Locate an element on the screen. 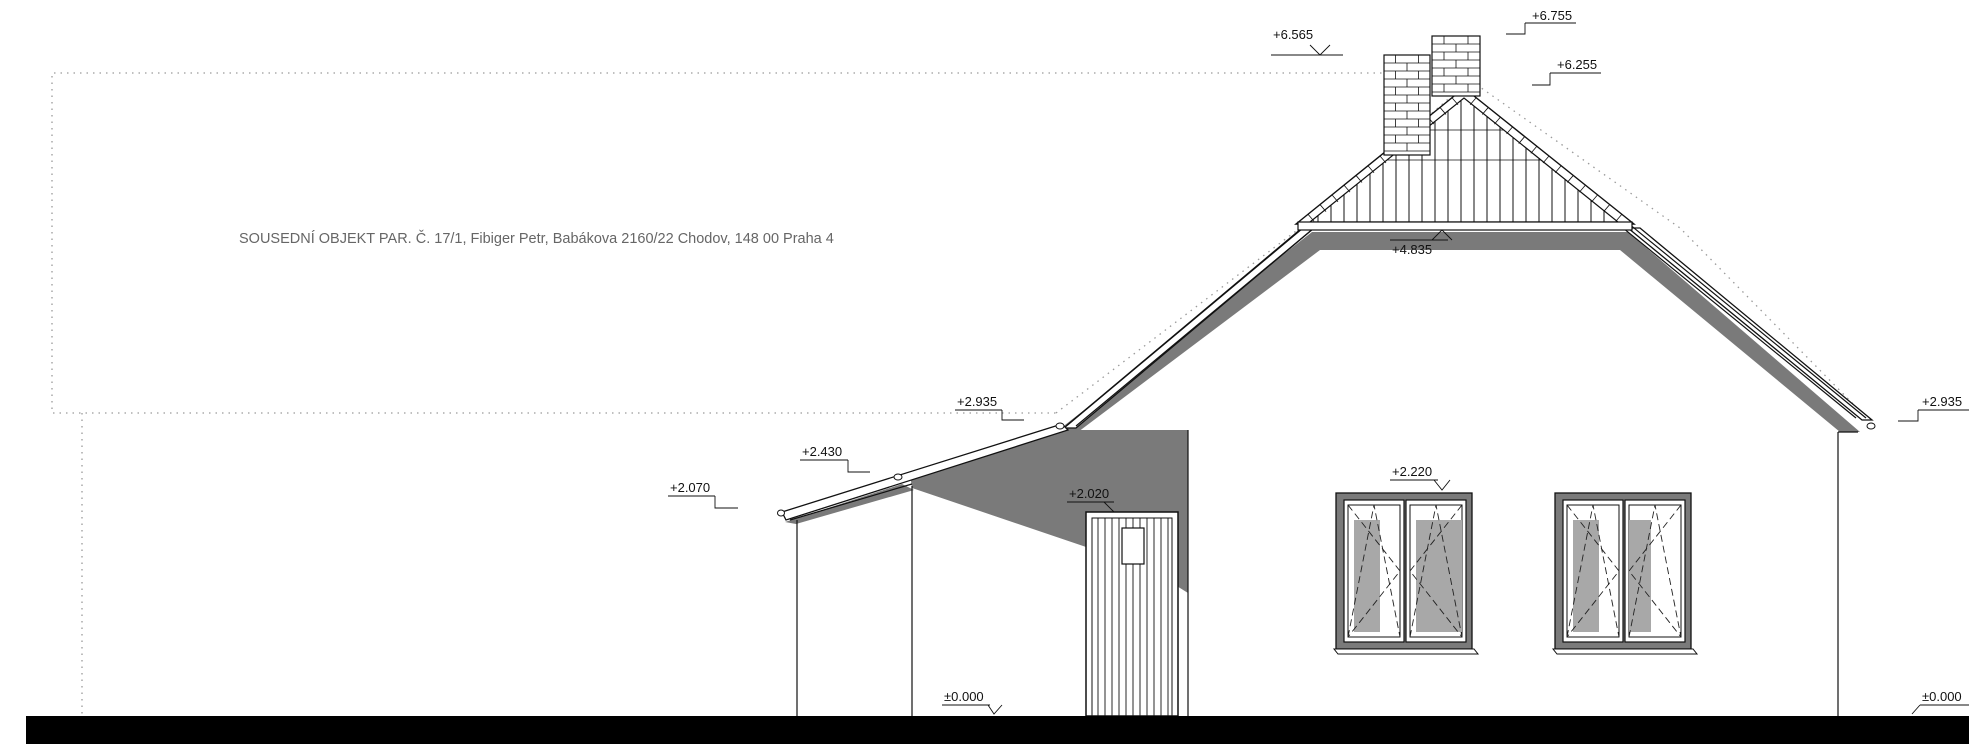 Image resolution: width=1969 pixels, height=744 pixels. window-left is located at coordinates (1406, 573).